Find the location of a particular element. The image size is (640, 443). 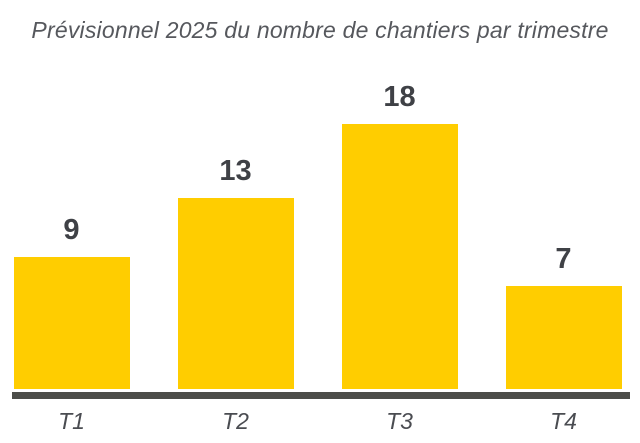

bar-t4 is located at coordinates (563, 337).